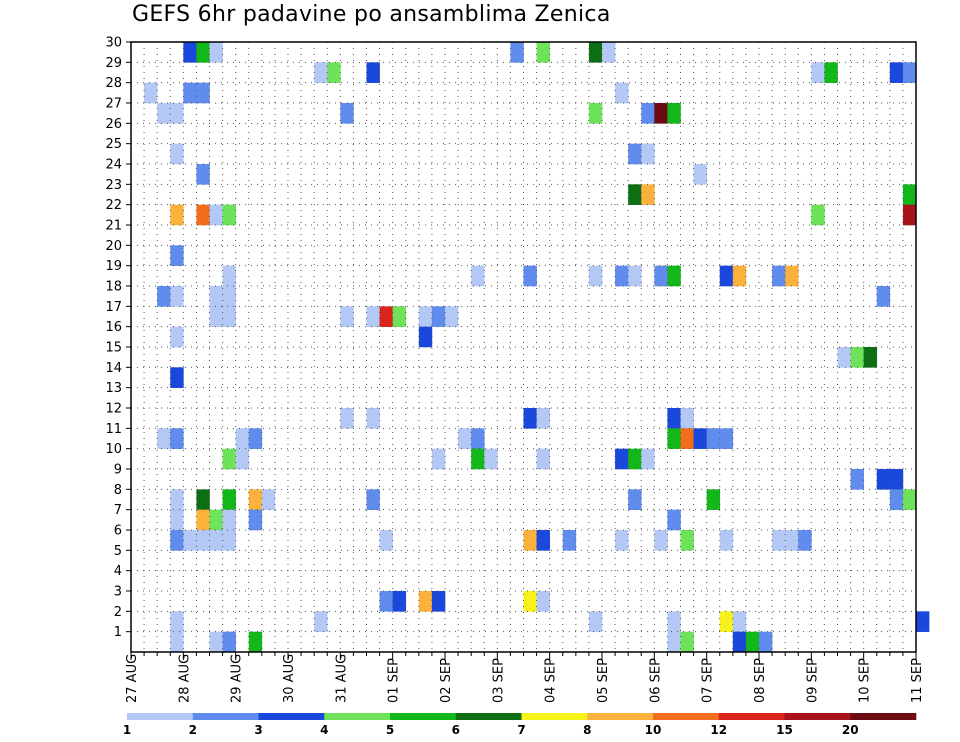 This screenshot has width=960, height=742. I want to click on legend-label: 7, so click(521, 730).